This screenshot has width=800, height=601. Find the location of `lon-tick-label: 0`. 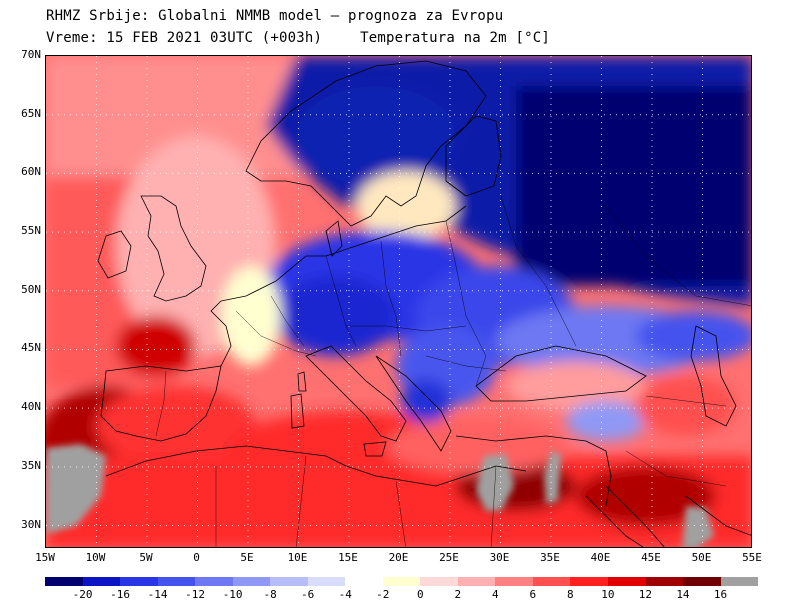

lon-tick-label: 0 is located at coordinates (196, 557).